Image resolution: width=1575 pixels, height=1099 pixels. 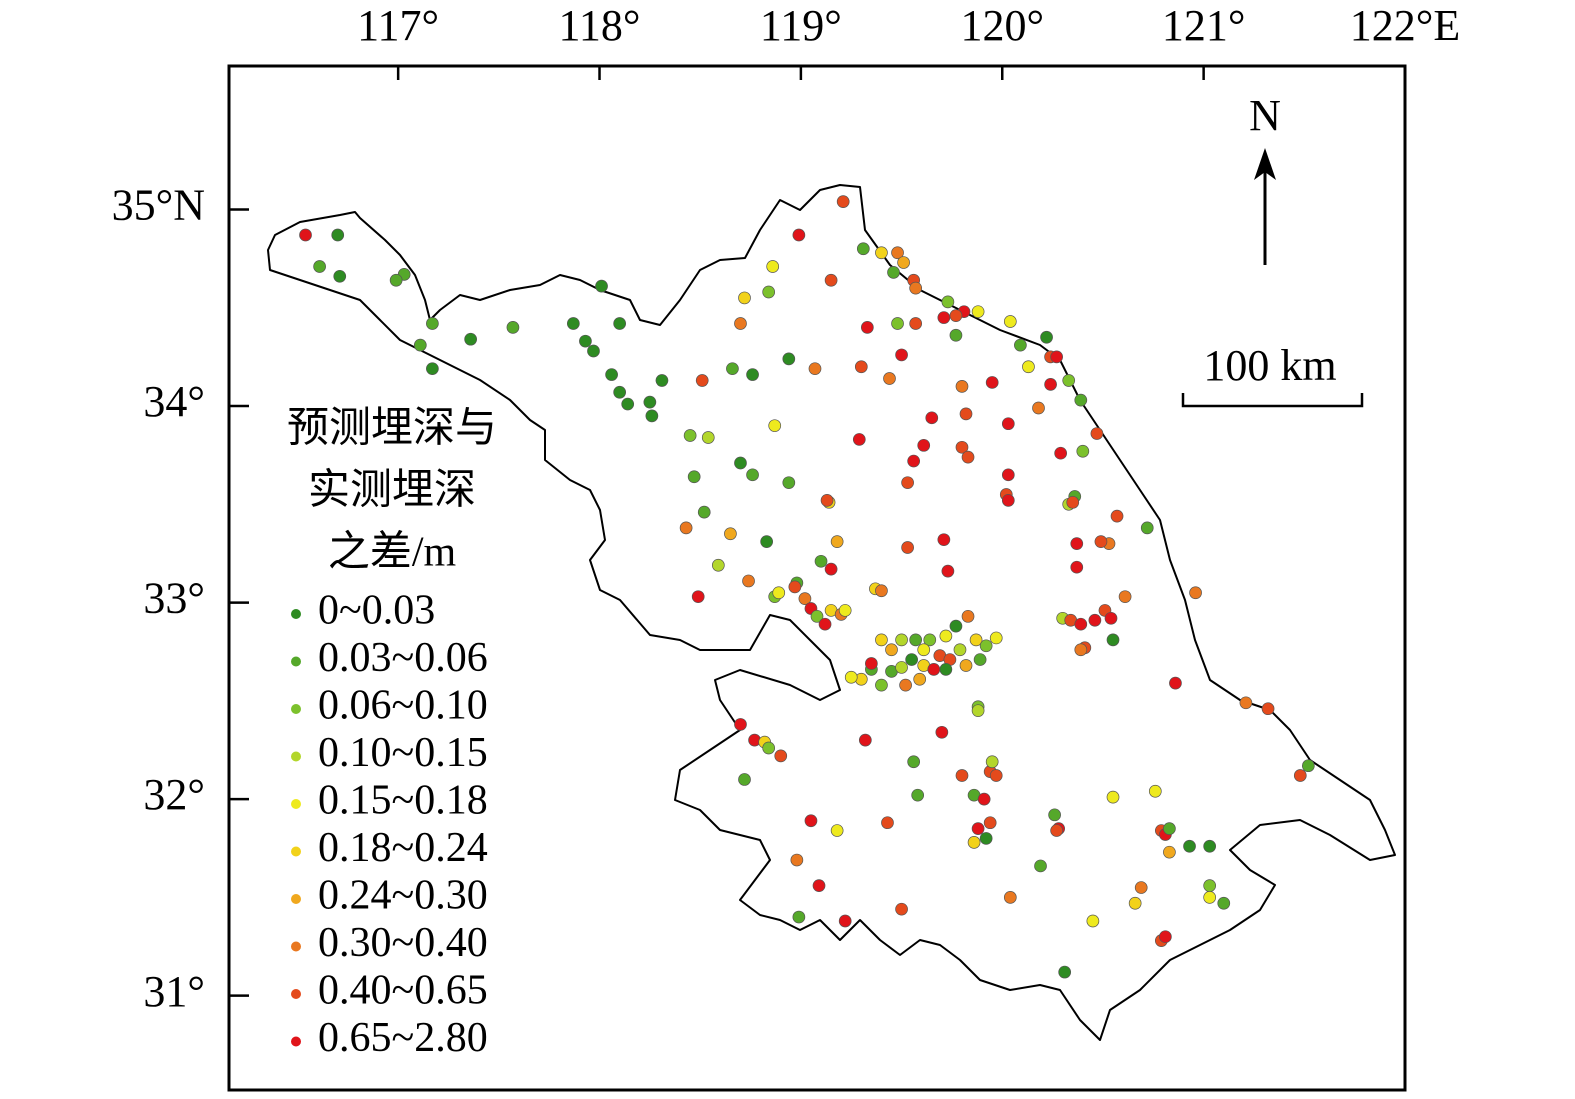 I want to click on x-tick-label: 118°, so click(x=600, y=25).